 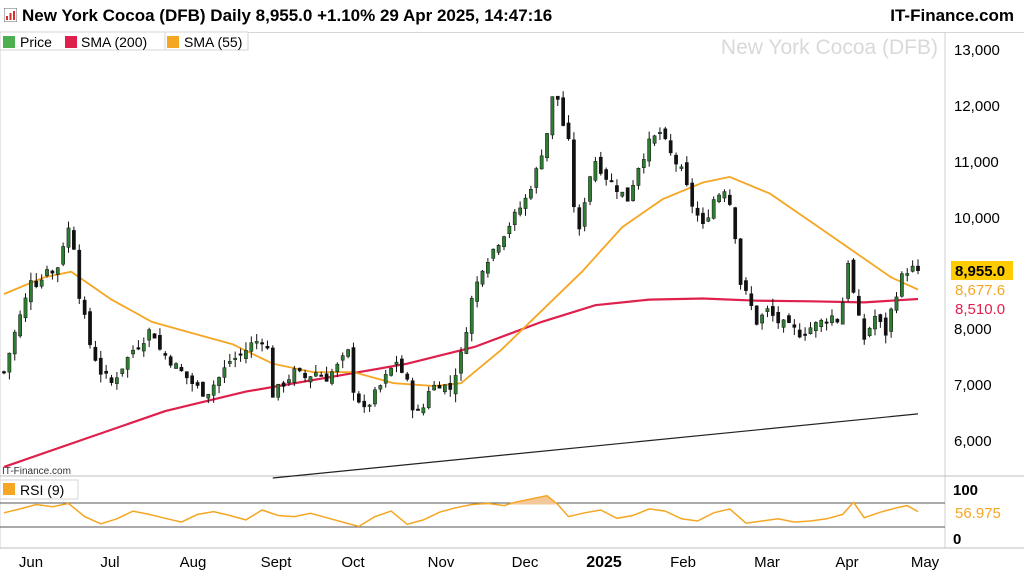 I want to click on chart-watermark: New York Cocoa (DFB), so click(x=829, y=47).